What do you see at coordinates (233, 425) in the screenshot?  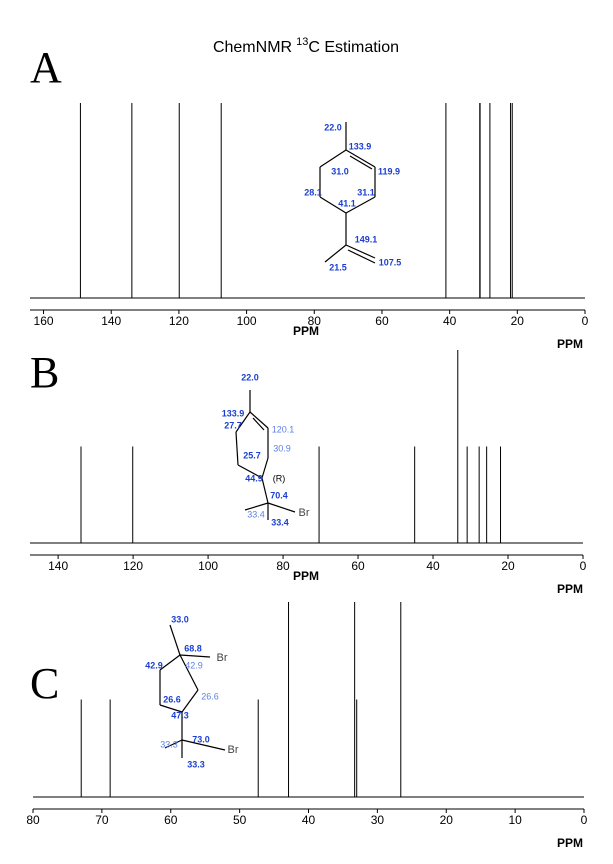 I see `shift-label: 27.7` at bounding box center [233, 425].